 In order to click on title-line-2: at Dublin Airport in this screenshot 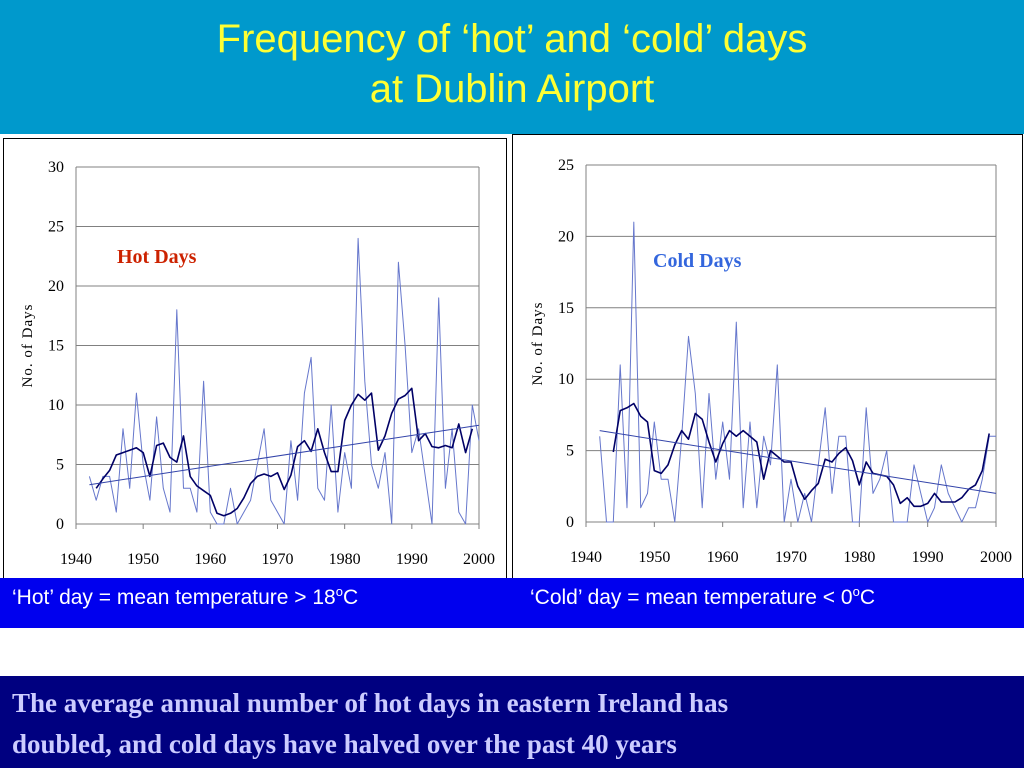, I will do `click(512, 89)`.